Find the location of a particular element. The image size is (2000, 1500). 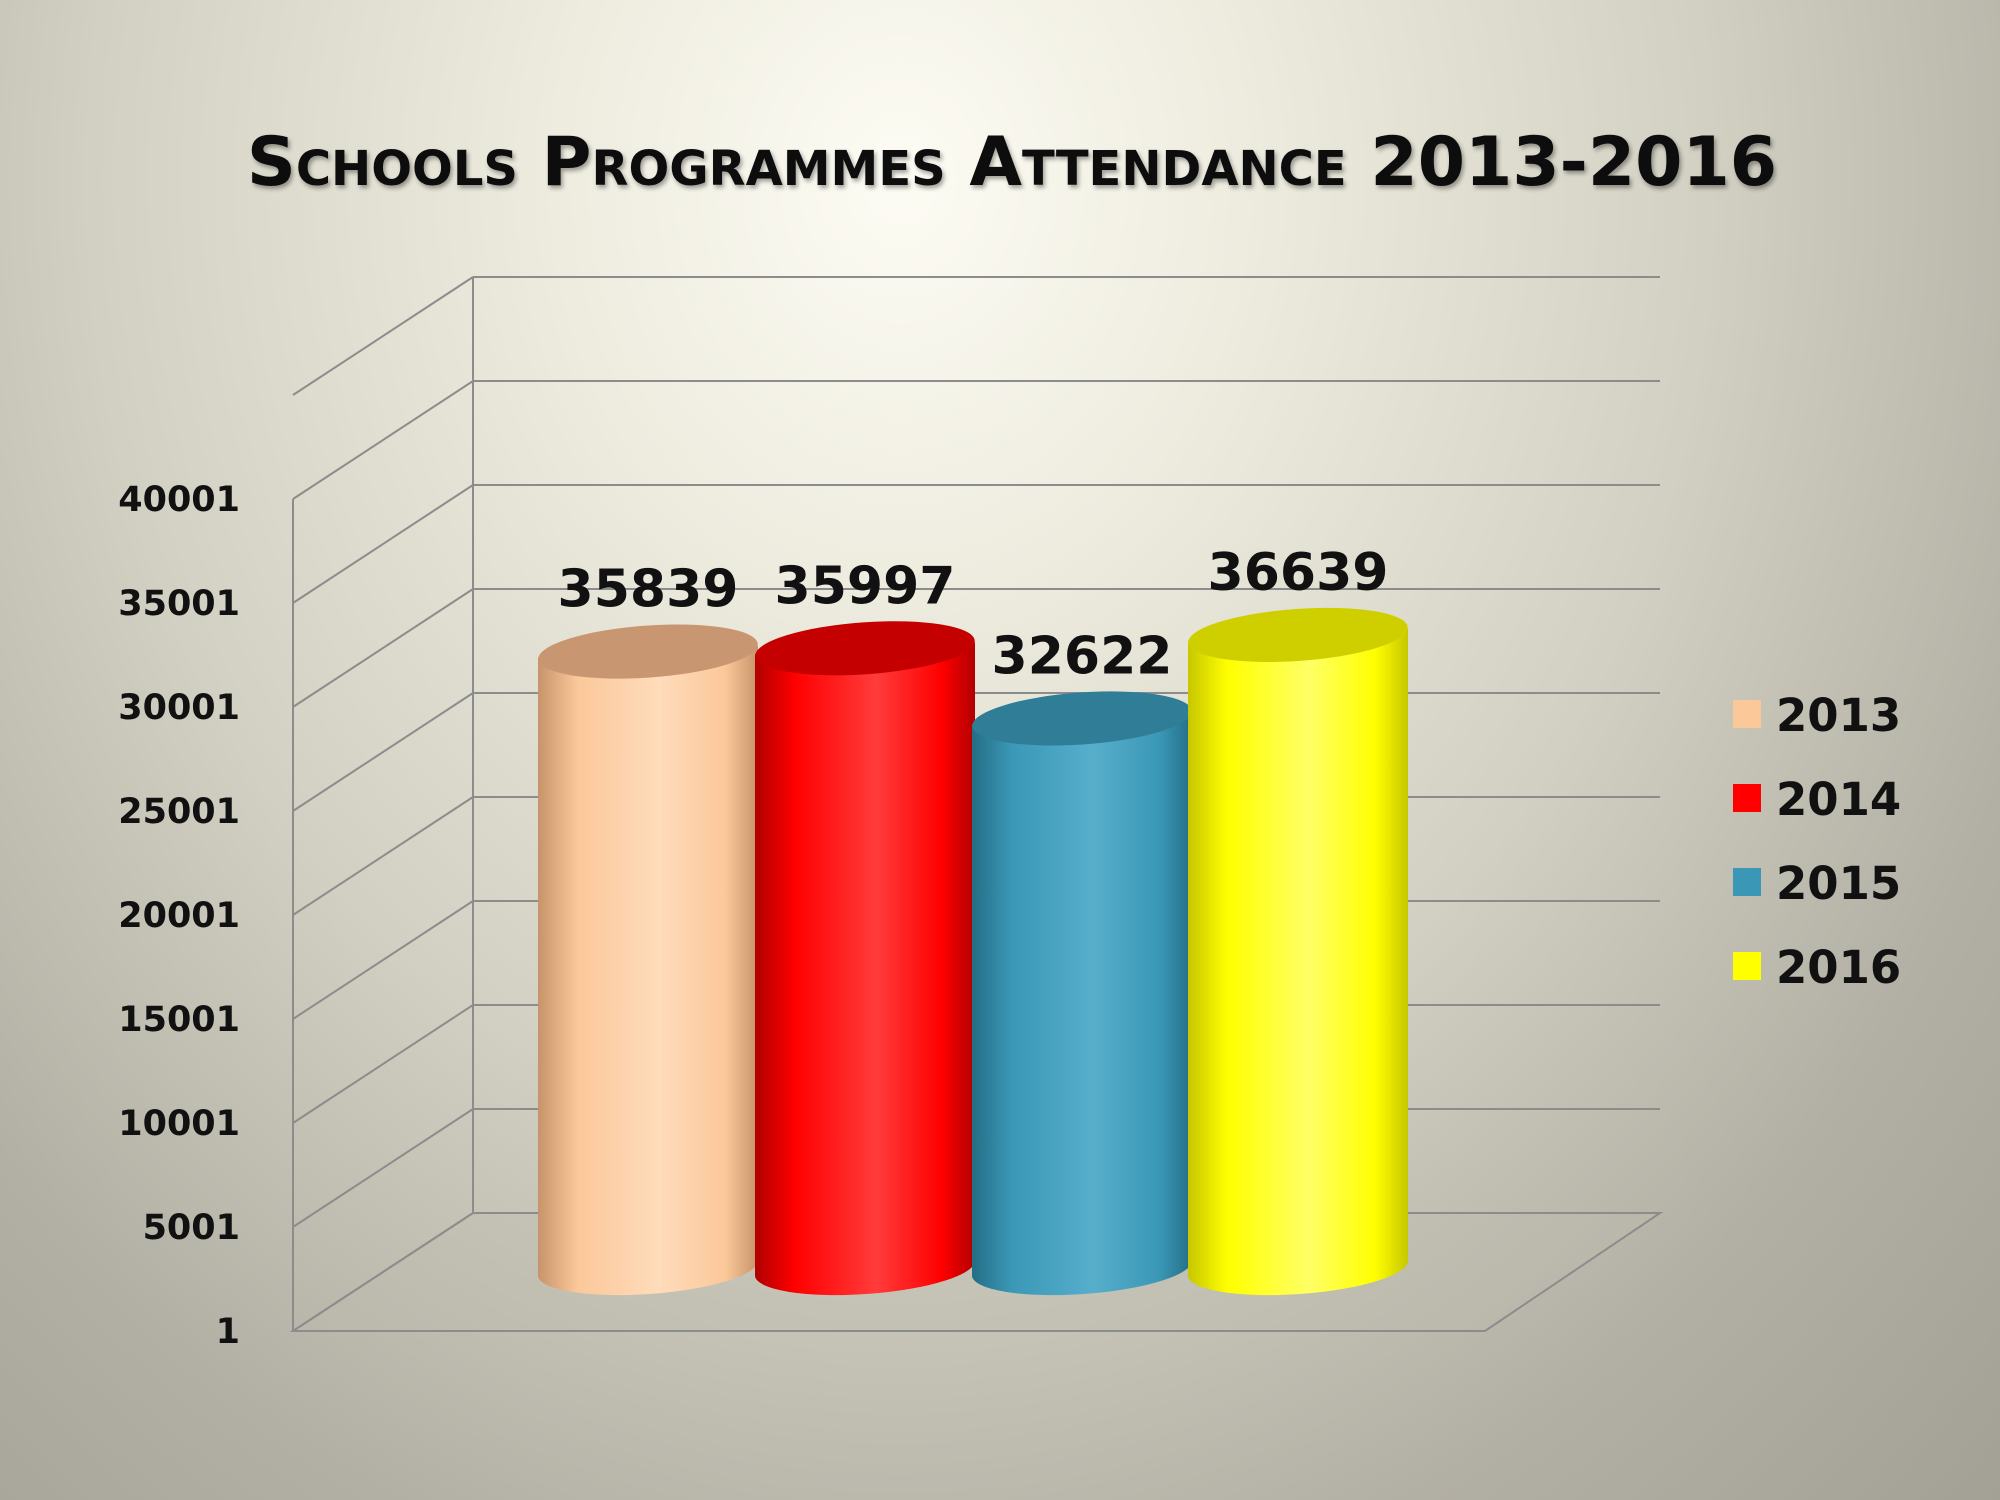

legend-item: 2013 is located at coordinates (1817, 715).